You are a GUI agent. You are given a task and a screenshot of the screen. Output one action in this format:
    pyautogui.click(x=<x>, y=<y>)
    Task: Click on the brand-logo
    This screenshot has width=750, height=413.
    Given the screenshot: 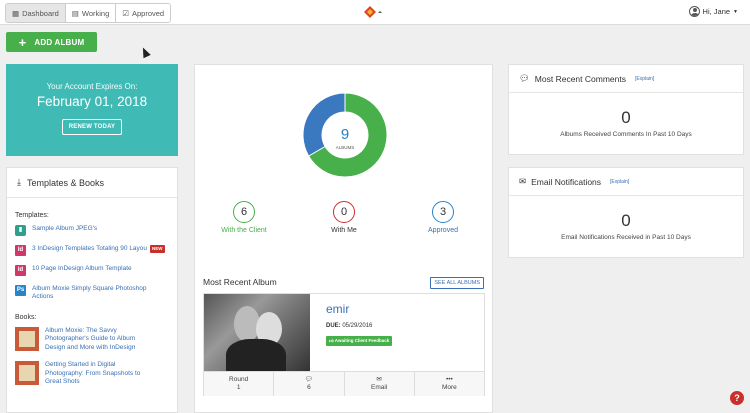 What is the action you would take?
    pyautogui.click(x=374, y=13)
    